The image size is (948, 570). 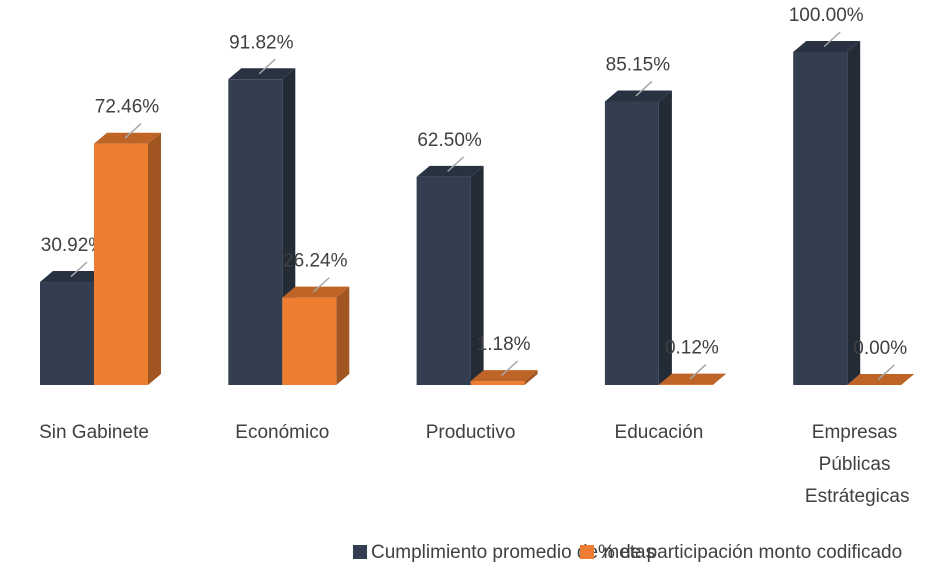 I want to click on data-label: 100.00%, so click(x=826, y=15).